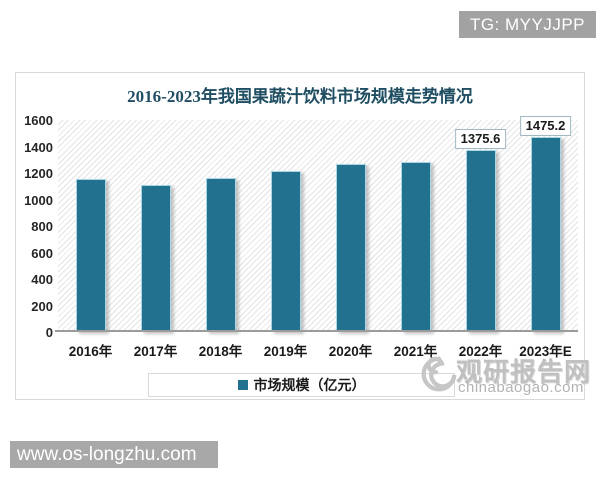 The height and width of the screenshot is (480, 600). I want to click on y-tick-label: 600, so click(42, 253).